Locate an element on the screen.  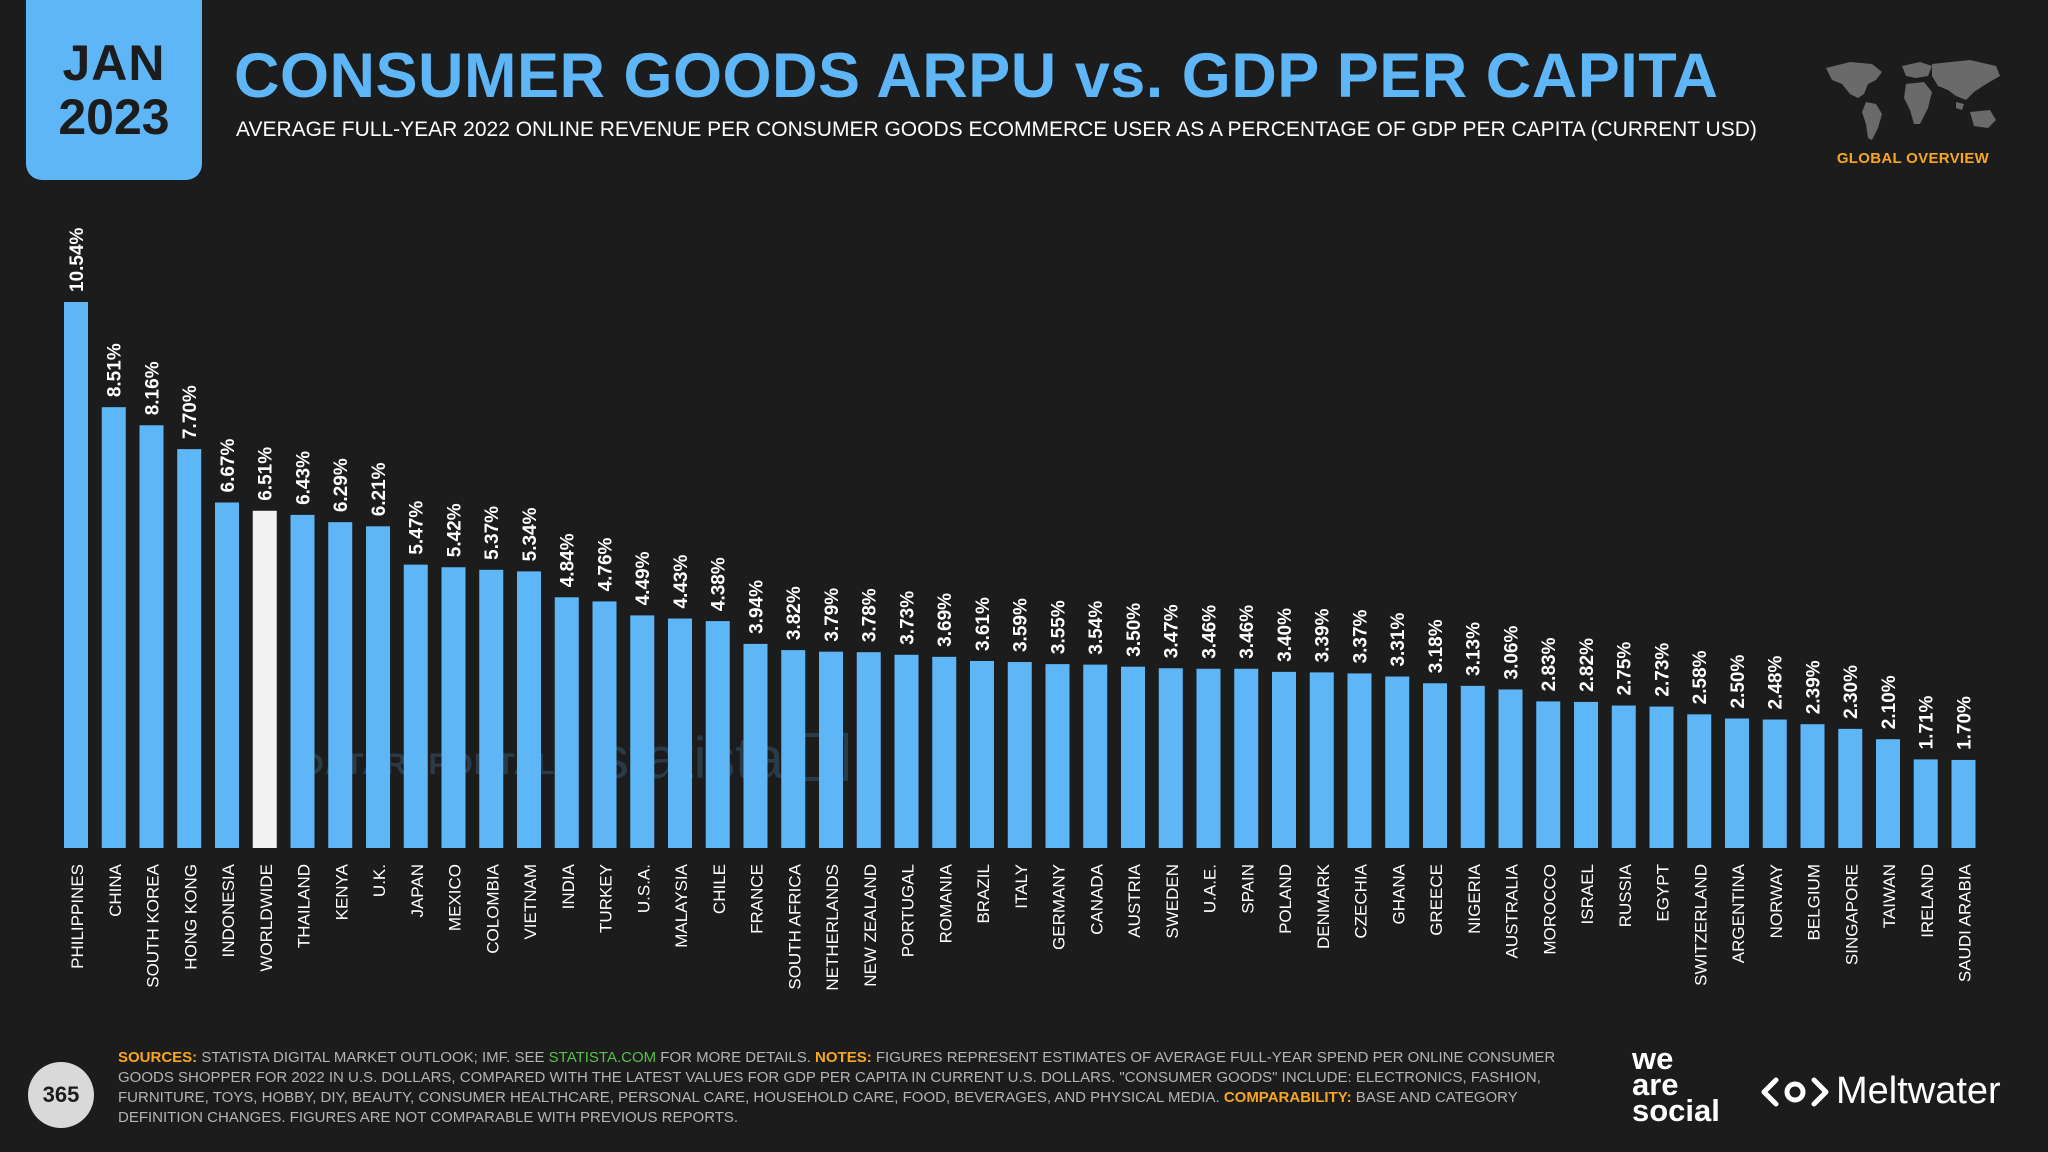
category-label: CHINA is located at coordinates (115, 890).